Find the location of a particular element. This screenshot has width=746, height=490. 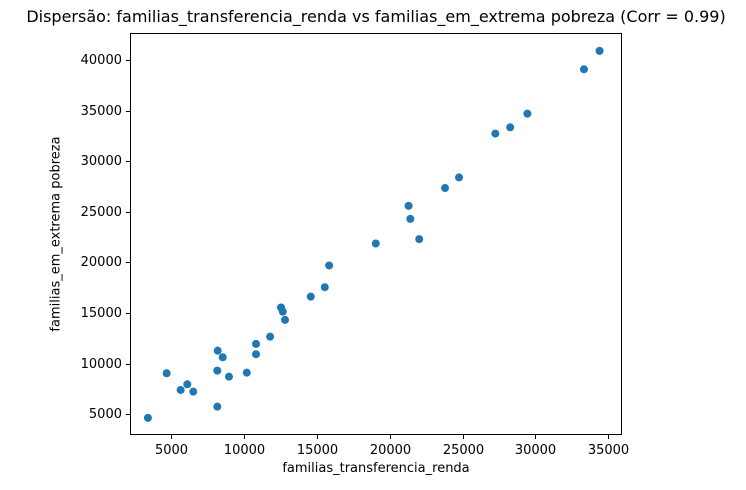

x-tick-label: 25000 is located at coordinates (463, 450).